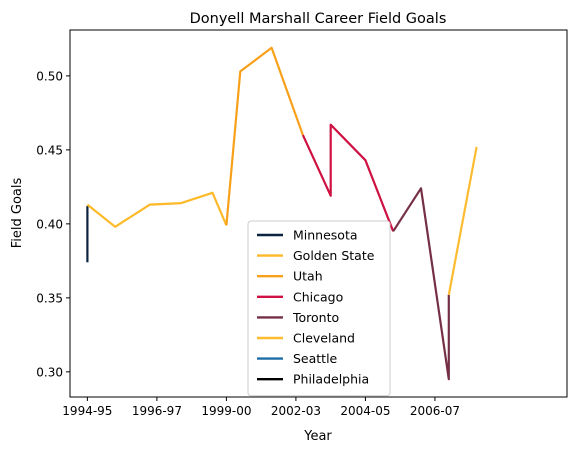 The height and width of the screenshot is (453, 579). I want to click on legend-label: Minnesota, so click(325, 235).